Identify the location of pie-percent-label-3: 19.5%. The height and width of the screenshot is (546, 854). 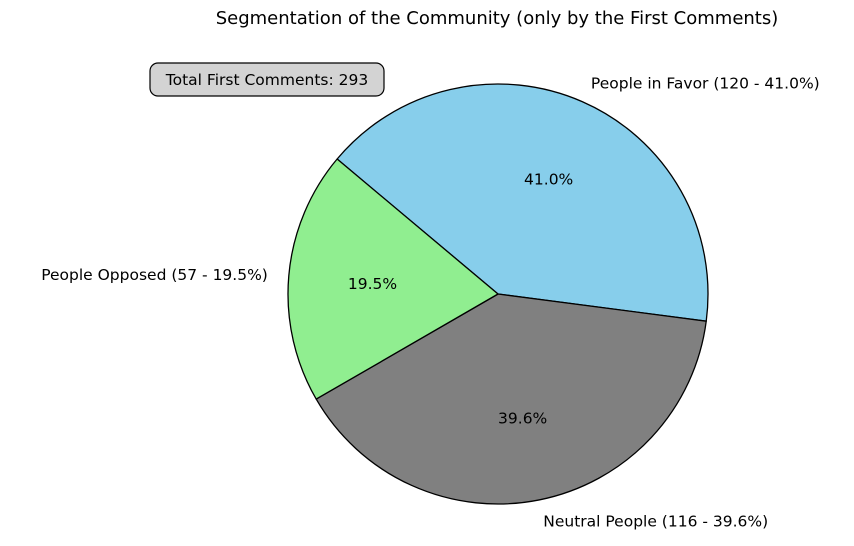
(372, 284).